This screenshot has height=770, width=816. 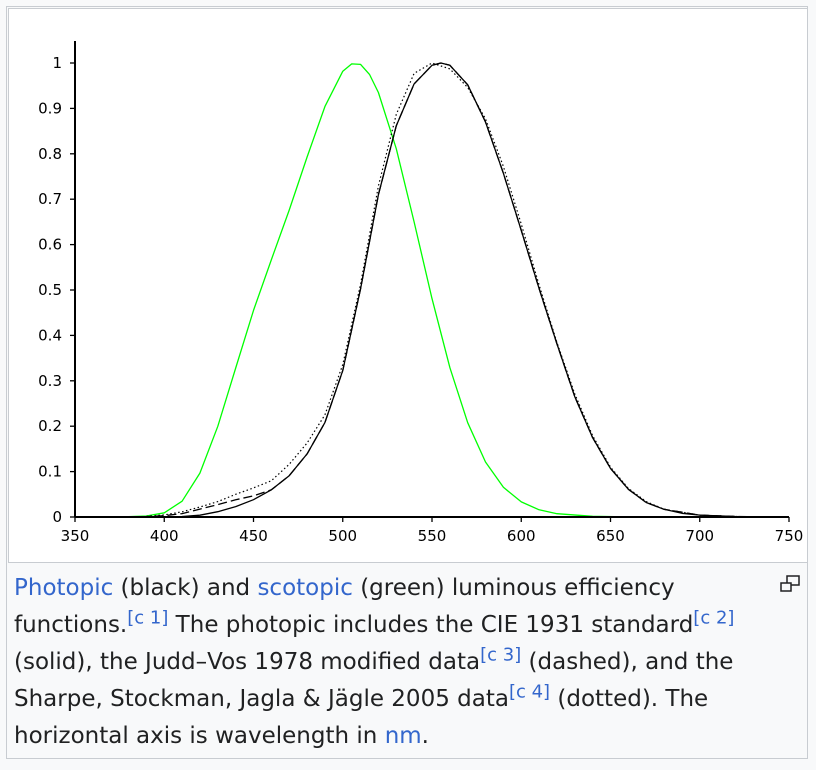 I want to click on caption-text-4: (solid), the Judd–Vos 1978 modified data, so click(x=247, y=662).